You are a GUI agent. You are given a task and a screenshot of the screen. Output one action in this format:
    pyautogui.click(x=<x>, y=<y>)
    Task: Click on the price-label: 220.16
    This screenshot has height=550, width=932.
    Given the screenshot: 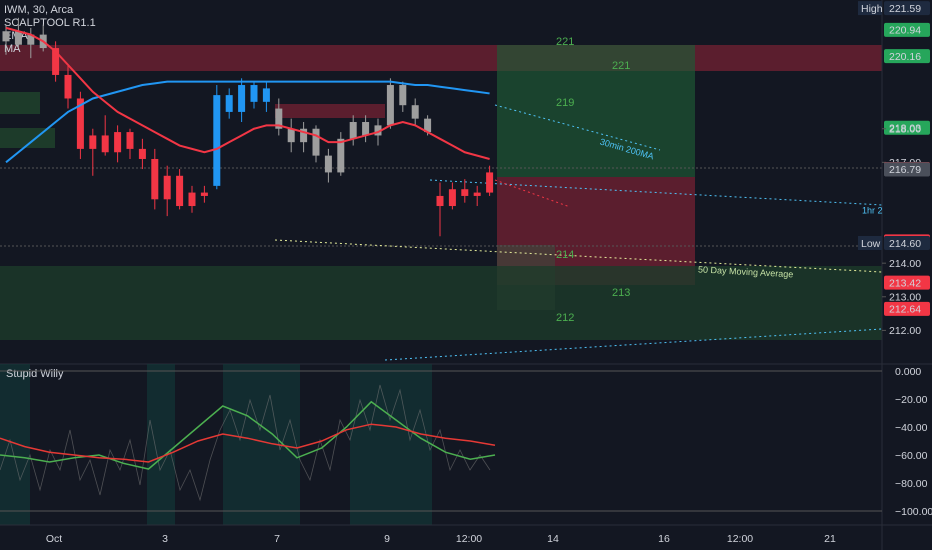 What is the action you would take?
    pyautogui.click(x=905, y=57)
    